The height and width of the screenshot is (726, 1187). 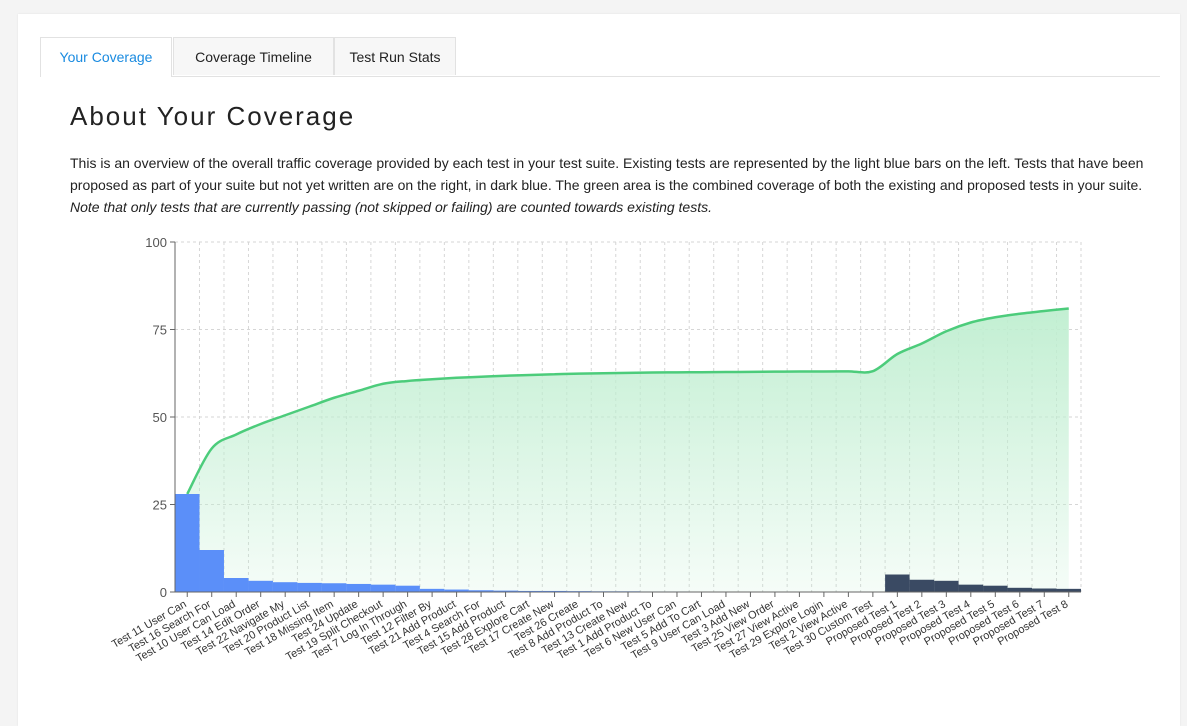 What do you see at coordinates (160, 505) in the screenshot?
I see `y-tick-label: 25` at bounding box center [160, 505].